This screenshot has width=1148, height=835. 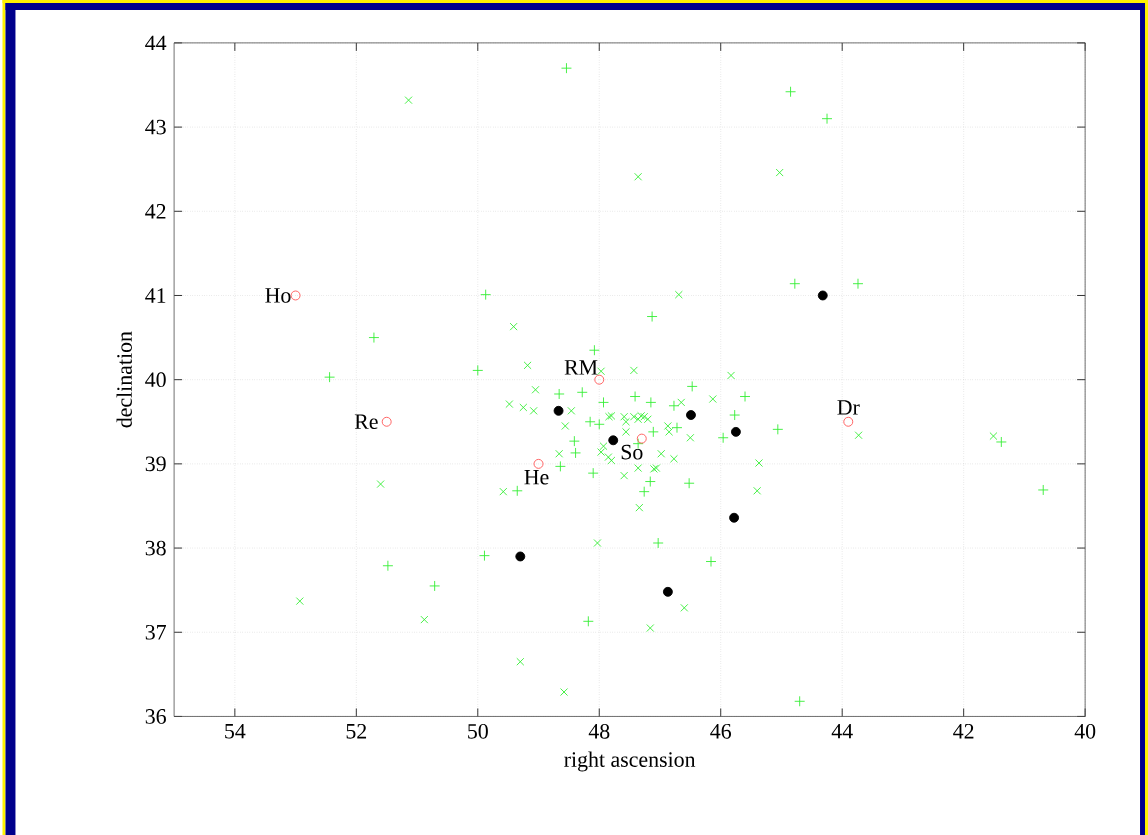 What do you see at coordinates (963, 731) in the screenshot?
I see `x-tick-label: 42` at bounding box center [963, 731].